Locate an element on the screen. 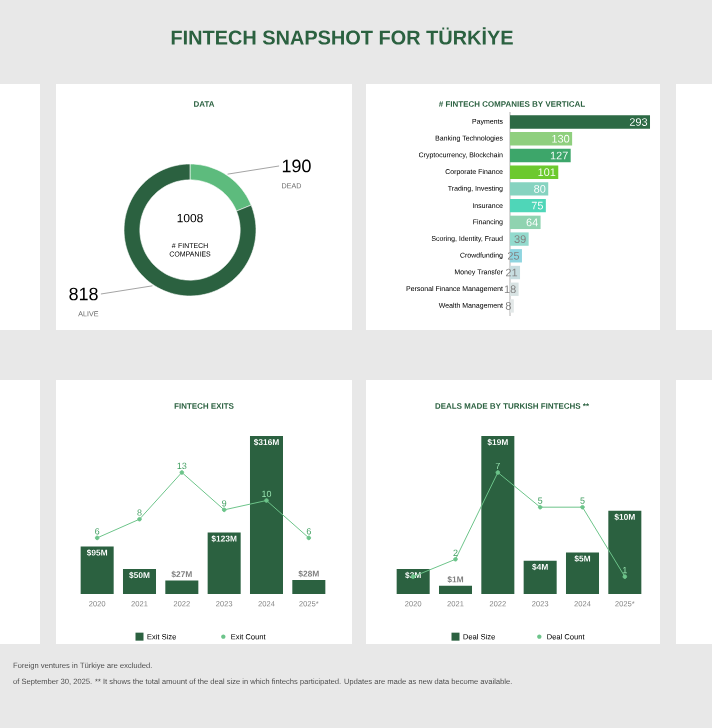  data-label: 190 is located at coordinates (296, 166).